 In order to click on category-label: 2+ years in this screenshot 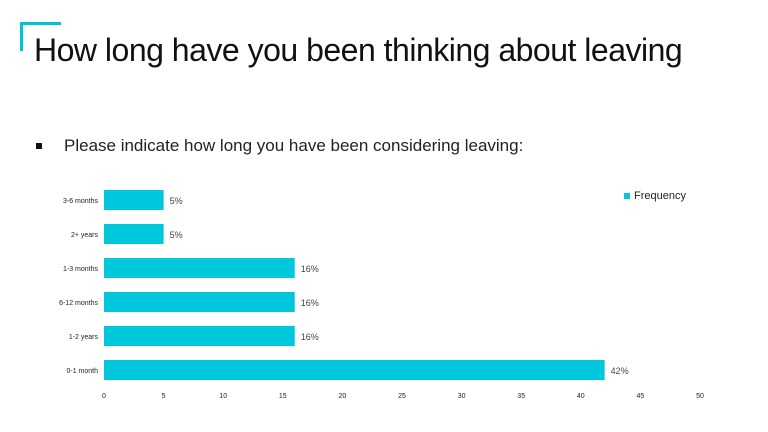, I will do `click(85, 235)`.